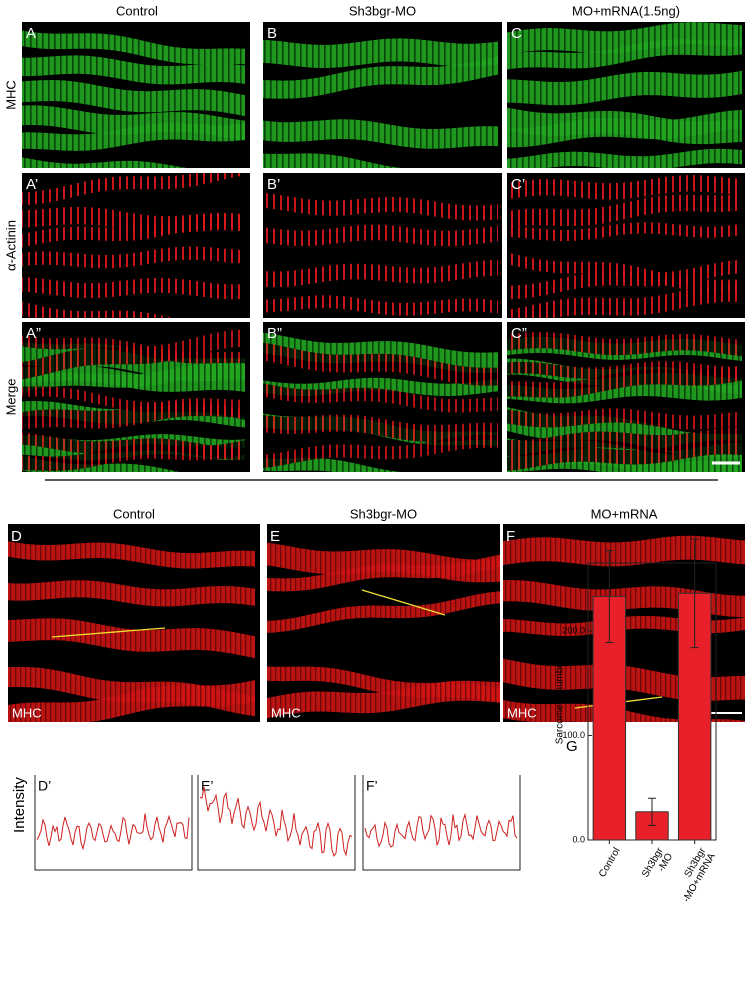  I want to click on y-axis-label: Sarcomere number, so click(560, 701).